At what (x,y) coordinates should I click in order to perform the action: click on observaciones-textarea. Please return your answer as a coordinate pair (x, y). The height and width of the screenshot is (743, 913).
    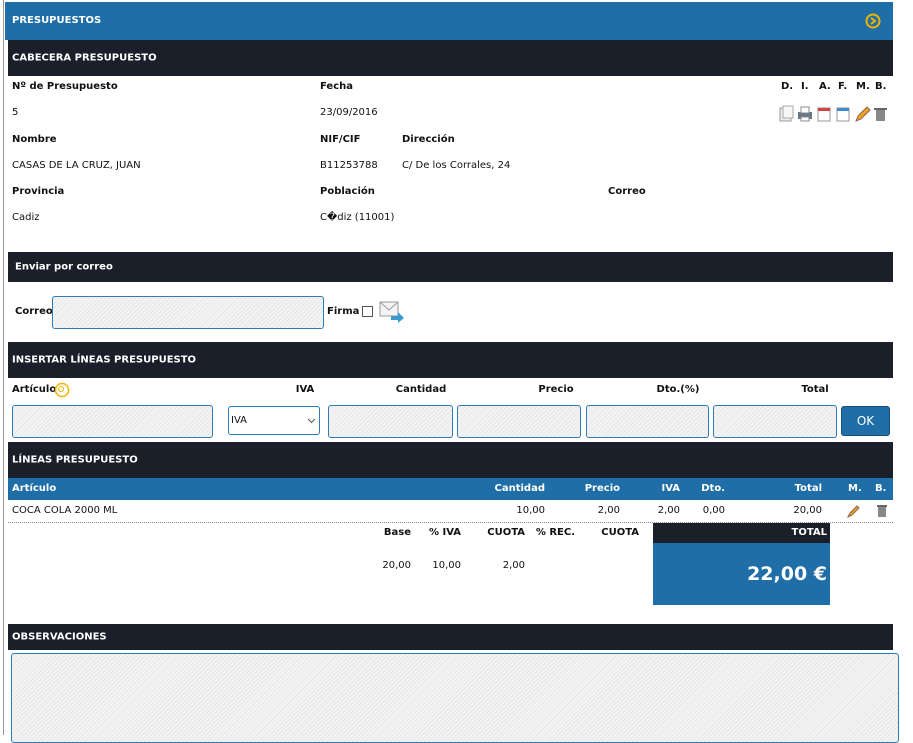
    Looking at the image, I should click on (455, 698).